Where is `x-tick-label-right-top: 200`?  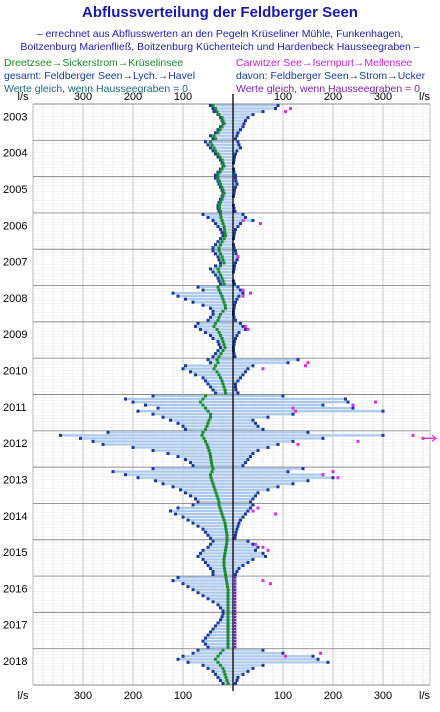
x-tick-label-right-top: 200 is located at coordinates (333, 97).